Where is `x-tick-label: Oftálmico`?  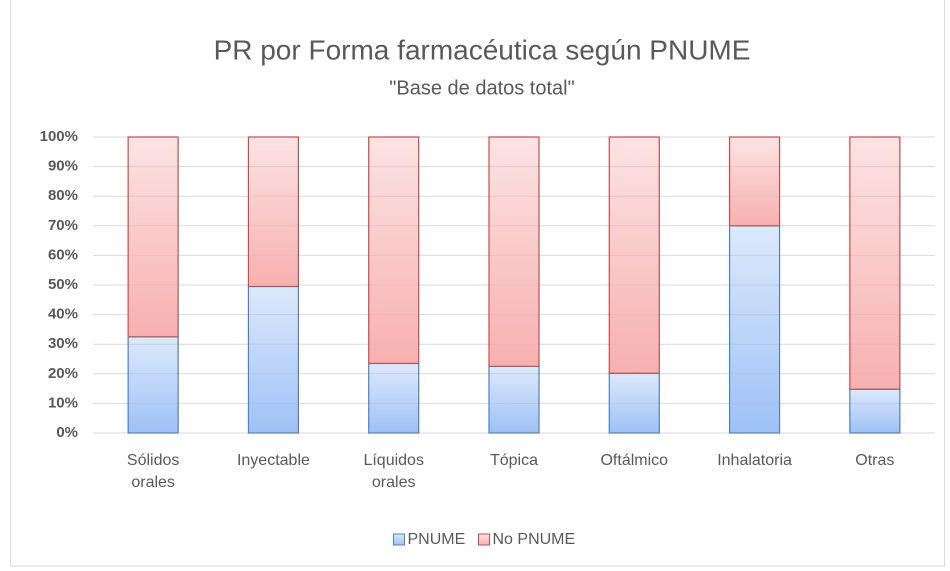
x-tick-label: Oftálmico is located at coordinates (634, 460).